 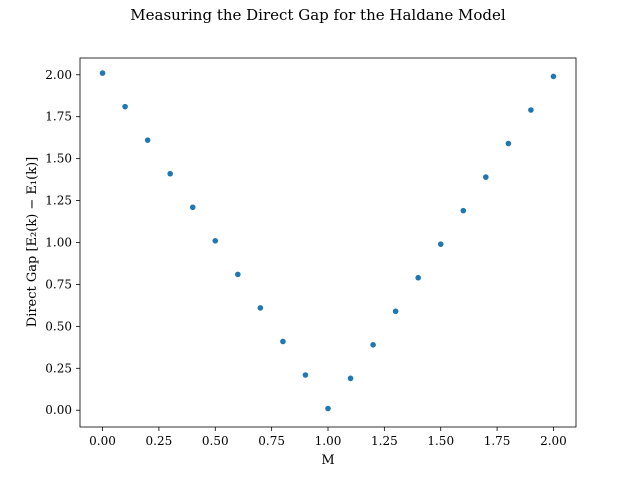 What do you see at coordinates (58, 75) in the screenshot?
I see `y-tick-label: 2.00` at bounding box center [58, 75].